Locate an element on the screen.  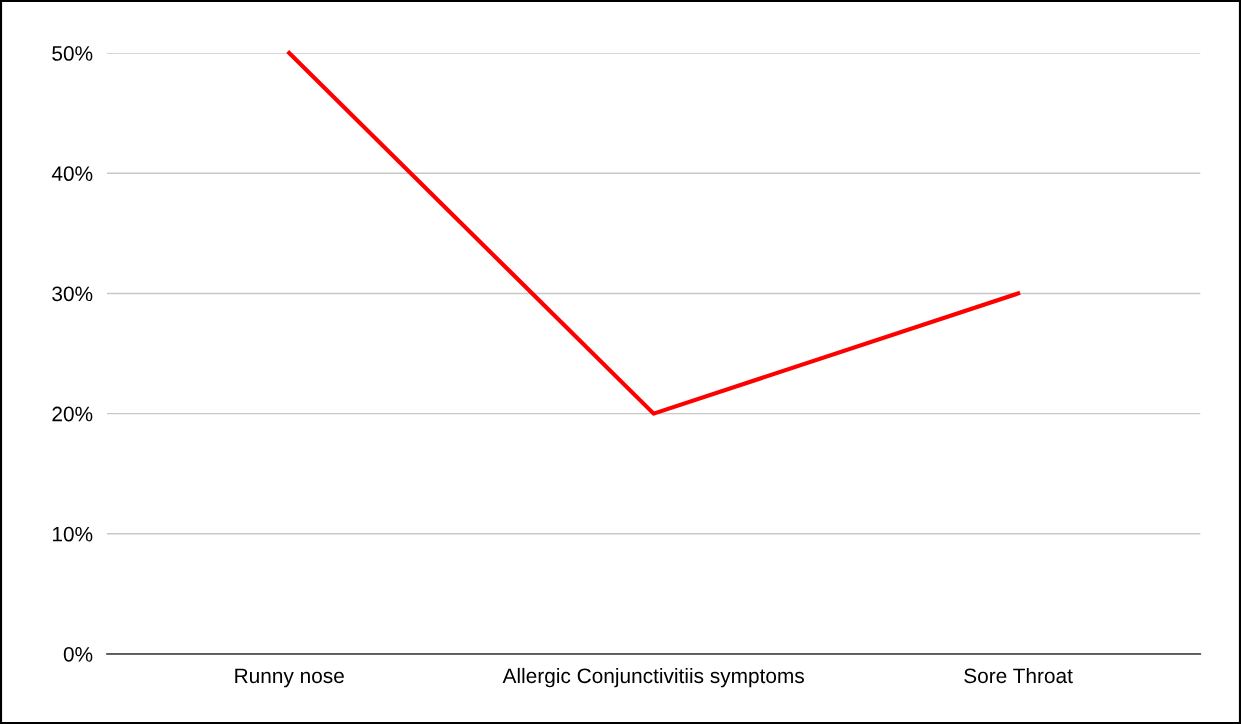
y-tick-label: 10% is located at coordinates (72, 534).